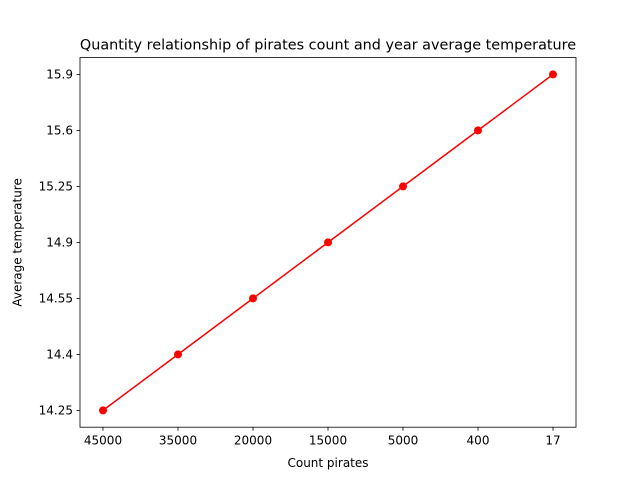 Image resolution: width=640 pixels, height=480 pixels. What do you see at coordinates (178, 441) in the screenshot?
I see `x-tick-label: 35000` at bounding box center [178, 441].